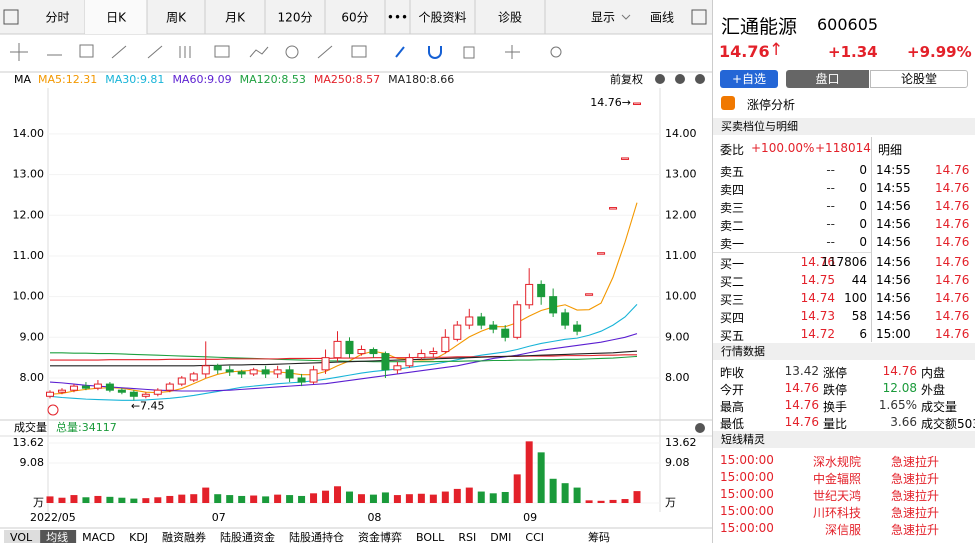 The width and height of the screenshot is (975, 543). What do you see at coordinates (835, 407) in the screenshot?
I see `market-label: 换手` at bounding box center [835, 407].